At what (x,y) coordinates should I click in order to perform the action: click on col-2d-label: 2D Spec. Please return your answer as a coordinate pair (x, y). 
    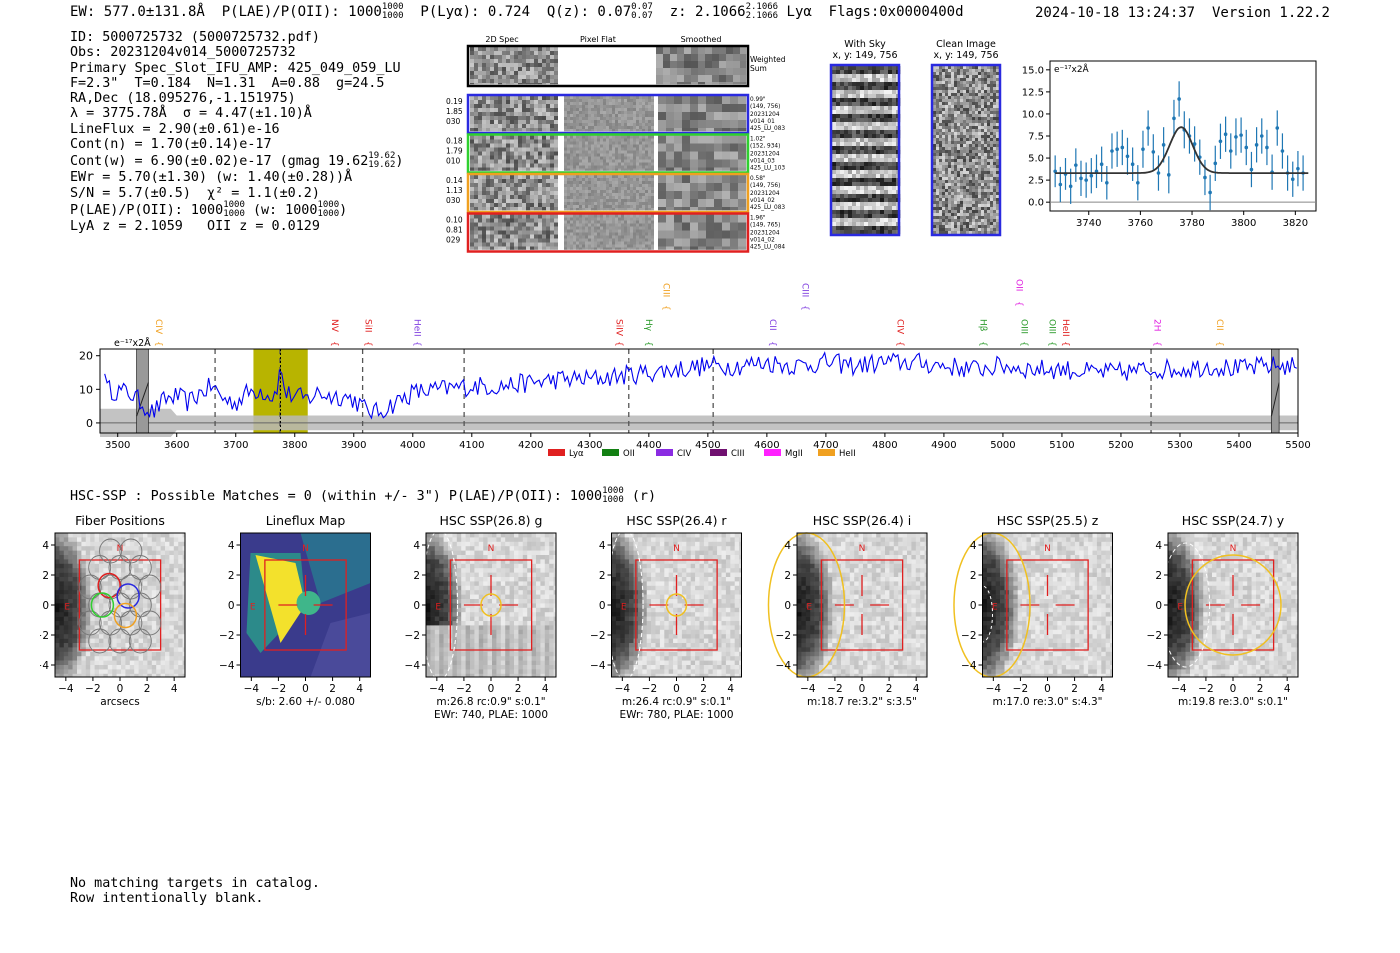
    Looking at the image, I should click on (501, 39).